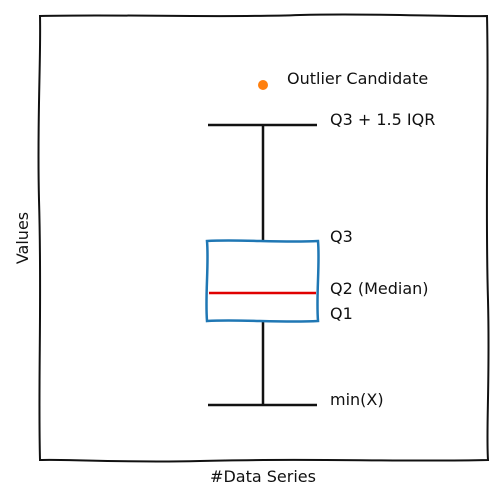 This screenshot has width=500, height=500. What do you see at coordinates (357, 399) in the screenshot?
I see `annotation-lower-whisker: min(X)` at bounding box center [357, 399].